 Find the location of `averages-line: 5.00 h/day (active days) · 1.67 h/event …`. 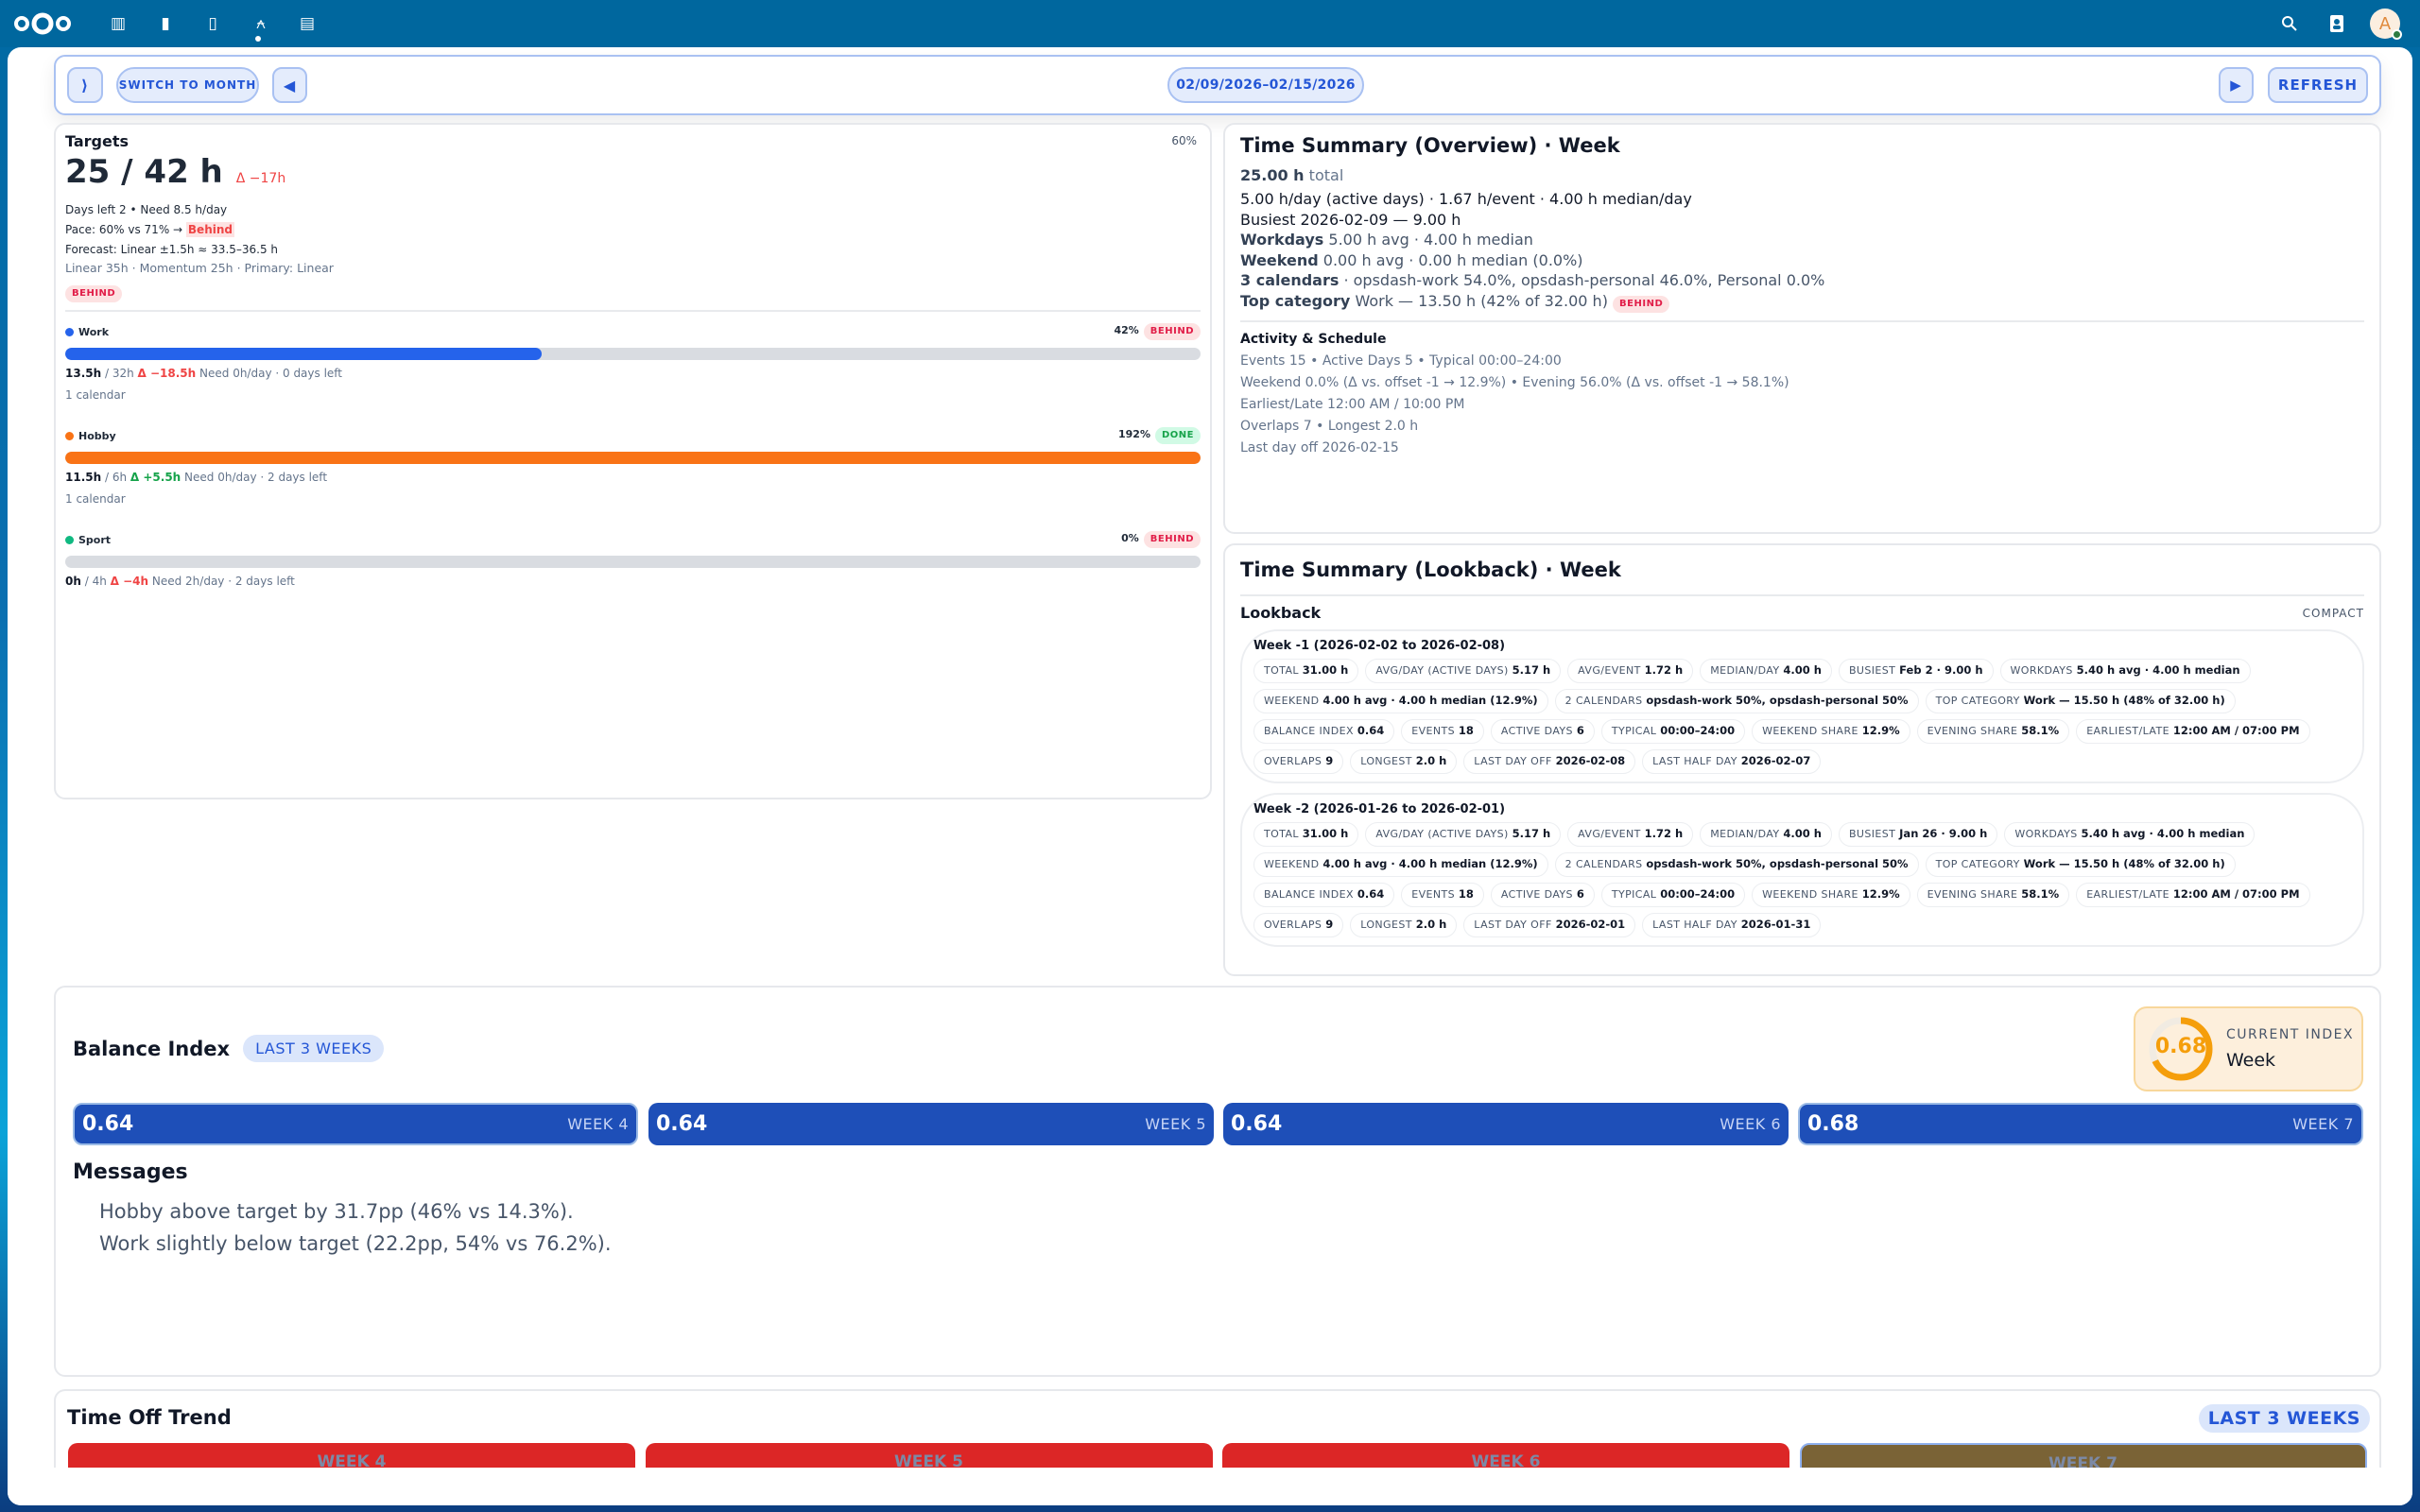

averages-line: 5.00 h/day (active days) · 1.67 h/event … is located at coordinates (1466, 199).